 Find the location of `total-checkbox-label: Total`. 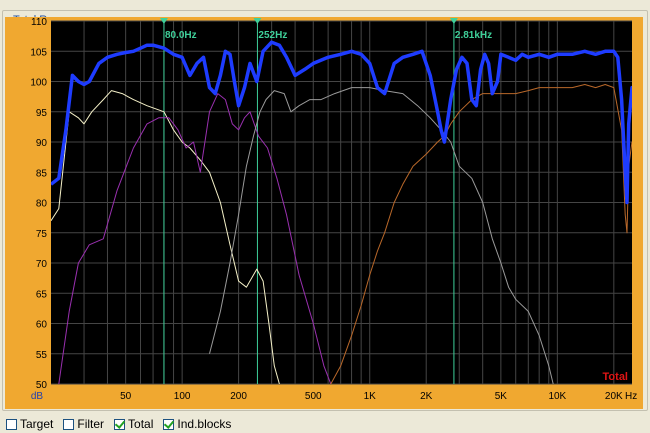

total-checkbox-label: Total is located at coordinates (141, 424).